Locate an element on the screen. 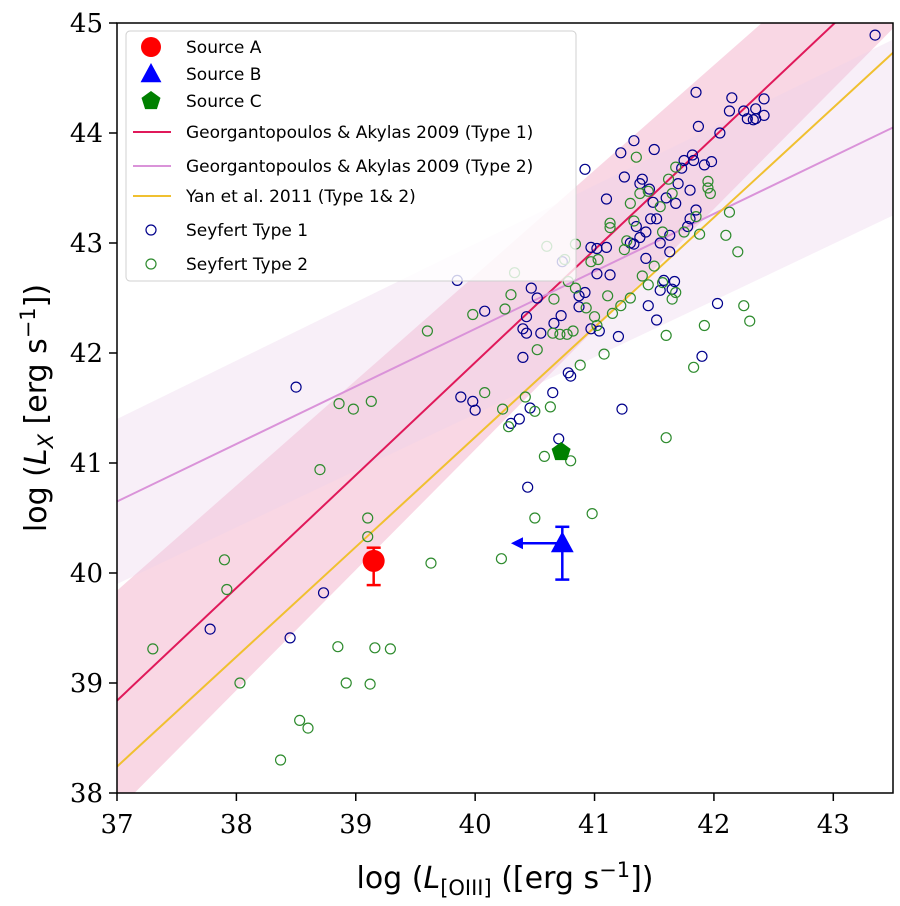 The image size is (900, 906). x-axis-ticks: 37 38 39 40 41 42 43 is located at coordinates (475, 816).